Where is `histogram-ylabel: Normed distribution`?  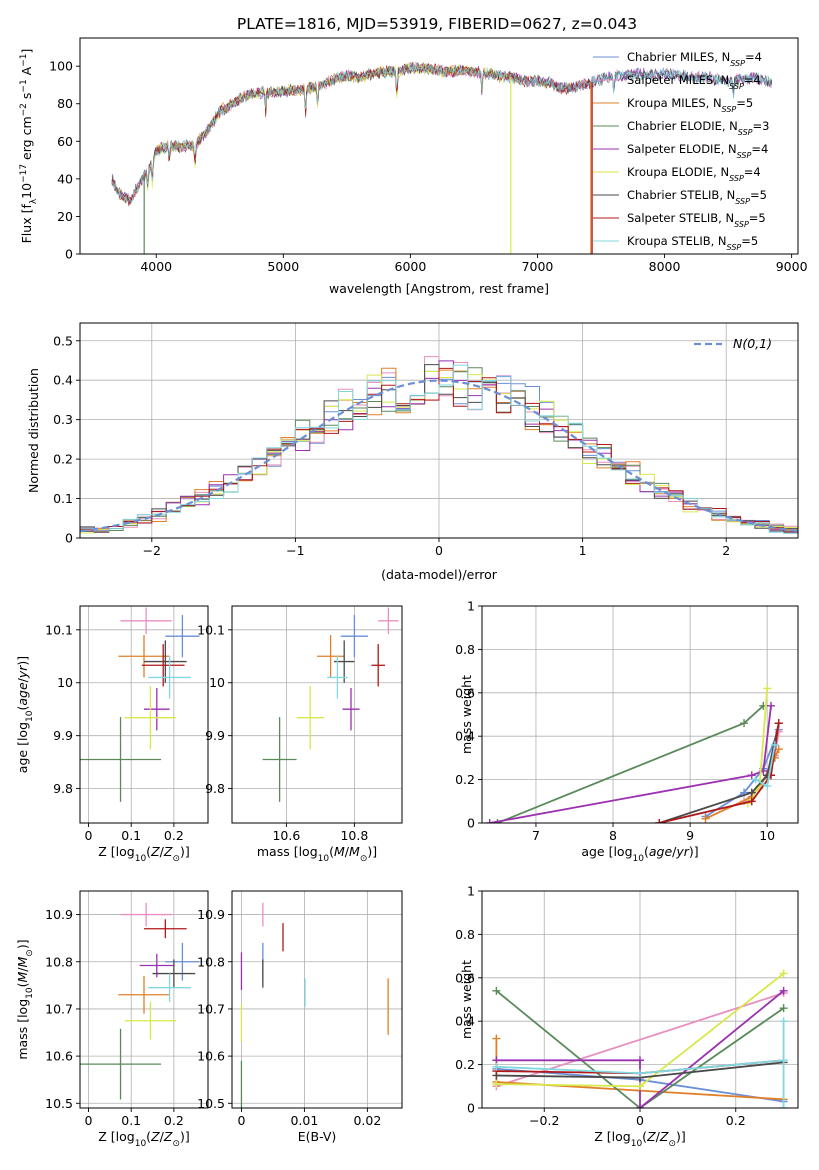 histogram-ylabel: Normed distribution is located at coordinates (33, 430).